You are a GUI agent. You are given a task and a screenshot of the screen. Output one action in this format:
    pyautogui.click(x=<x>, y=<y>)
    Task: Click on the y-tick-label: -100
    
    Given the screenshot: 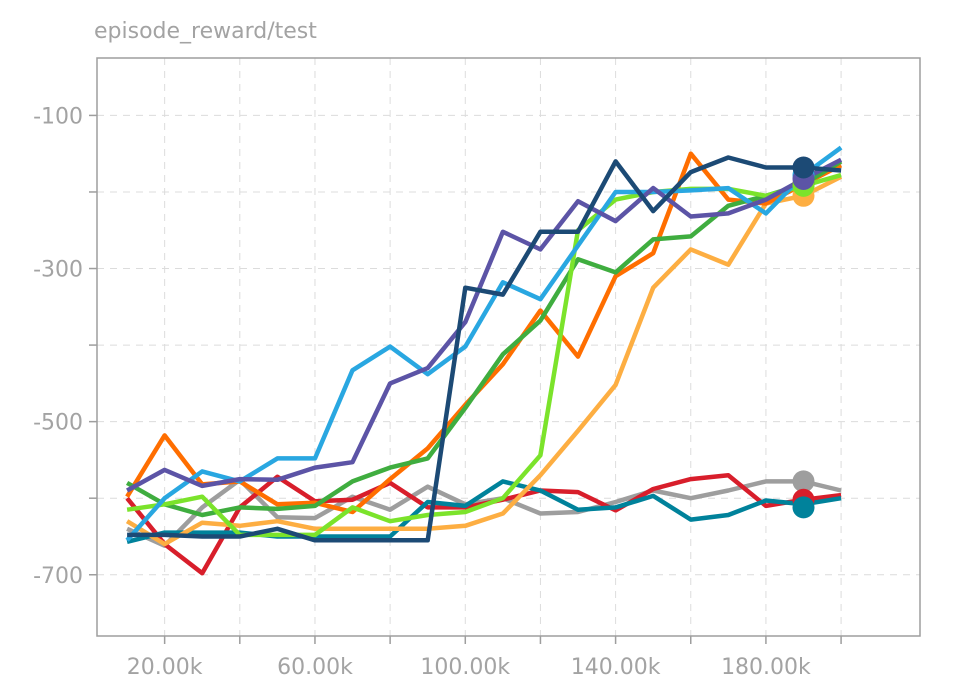 What is the action you would take?
    pyautogui.click(x=58, y=116)
    